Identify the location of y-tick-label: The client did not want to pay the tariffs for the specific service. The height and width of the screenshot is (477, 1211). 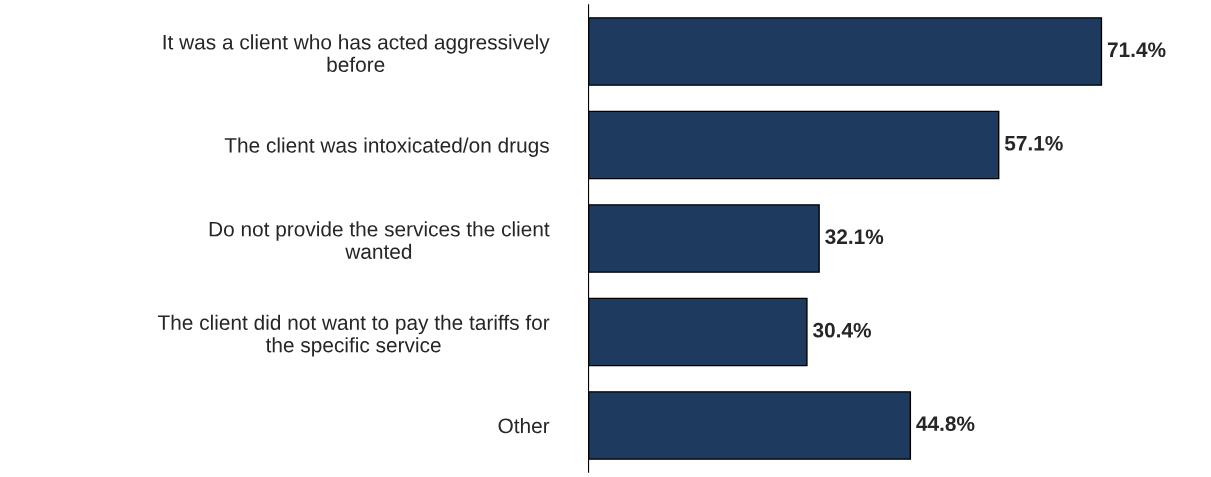
(353, 335).